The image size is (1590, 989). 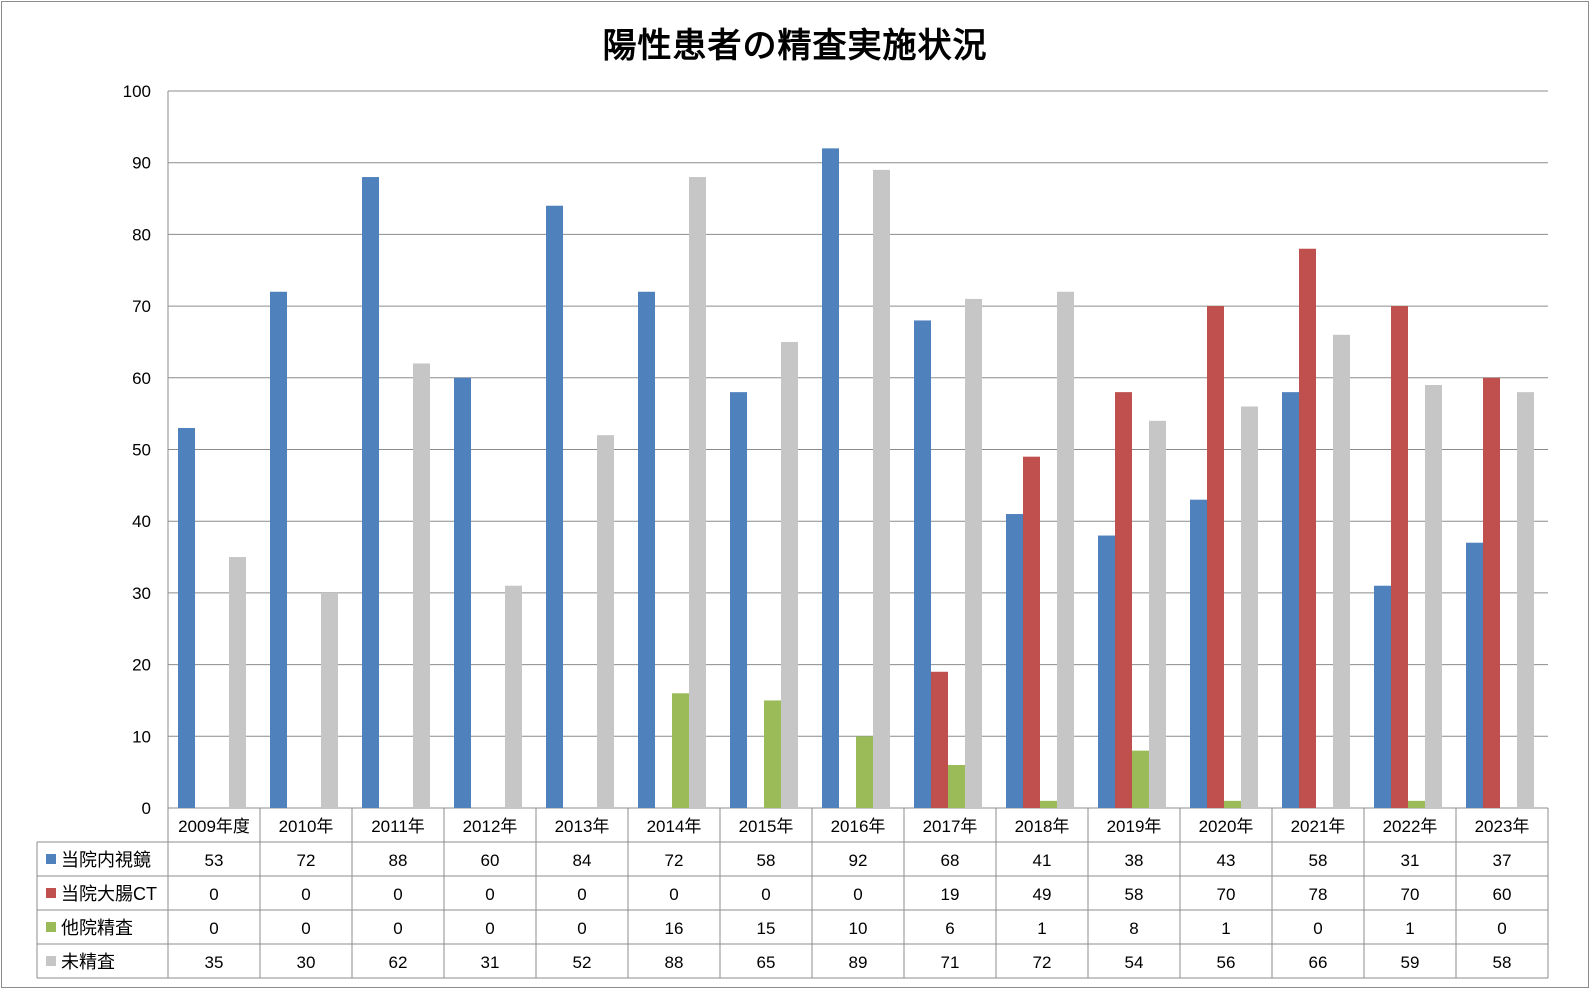 What do you see at coordinates (1042, 894) in the screenshot?
I see `table-cell-value: 49` at bounding box center [1042, 894].